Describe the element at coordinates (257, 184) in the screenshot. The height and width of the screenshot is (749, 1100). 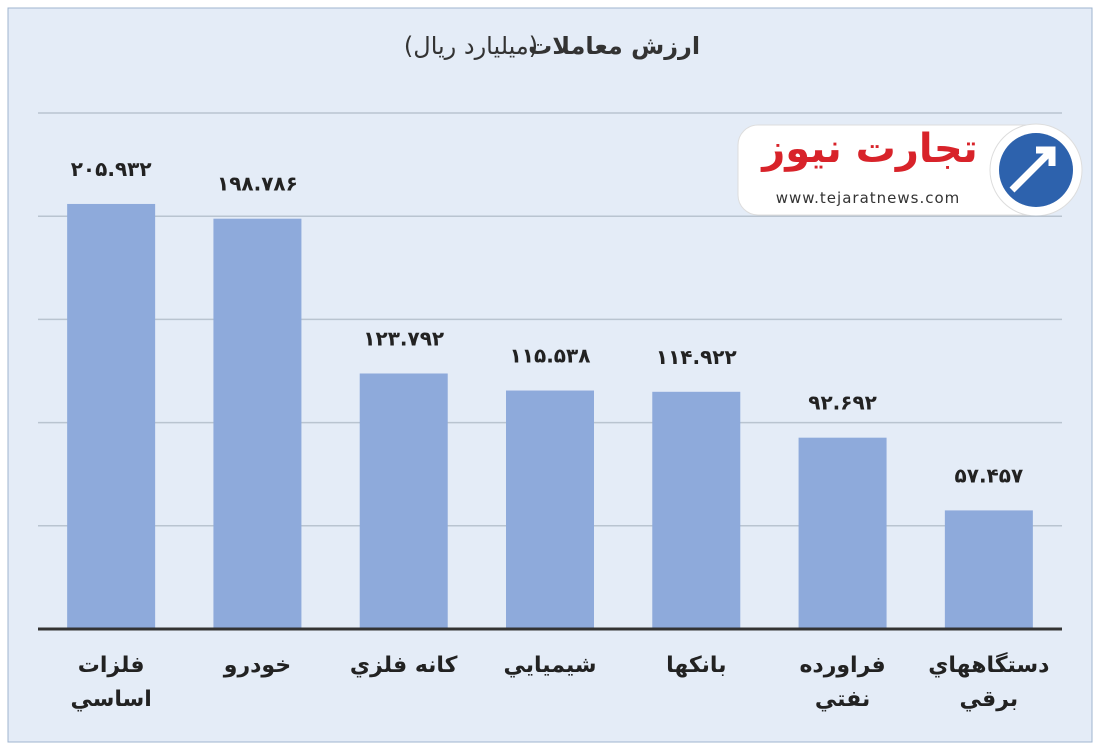
I see `value-label: ۱۹۸.۷۸۶` at that location.